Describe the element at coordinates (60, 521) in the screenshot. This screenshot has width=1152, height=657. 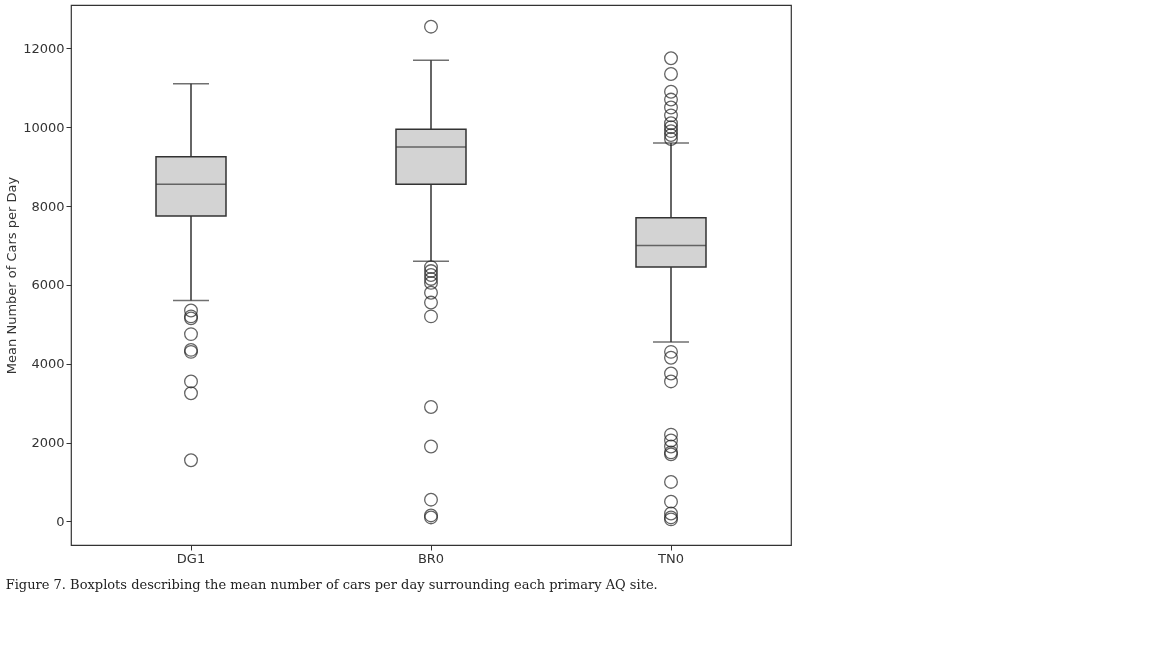
I see `y-tick-label: 0` at that location.